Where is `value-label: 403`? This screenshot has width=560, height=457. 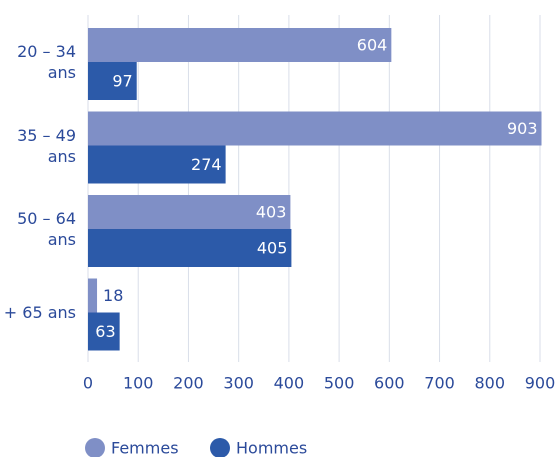
value-label: 403 is located at coordinates (271, 212).